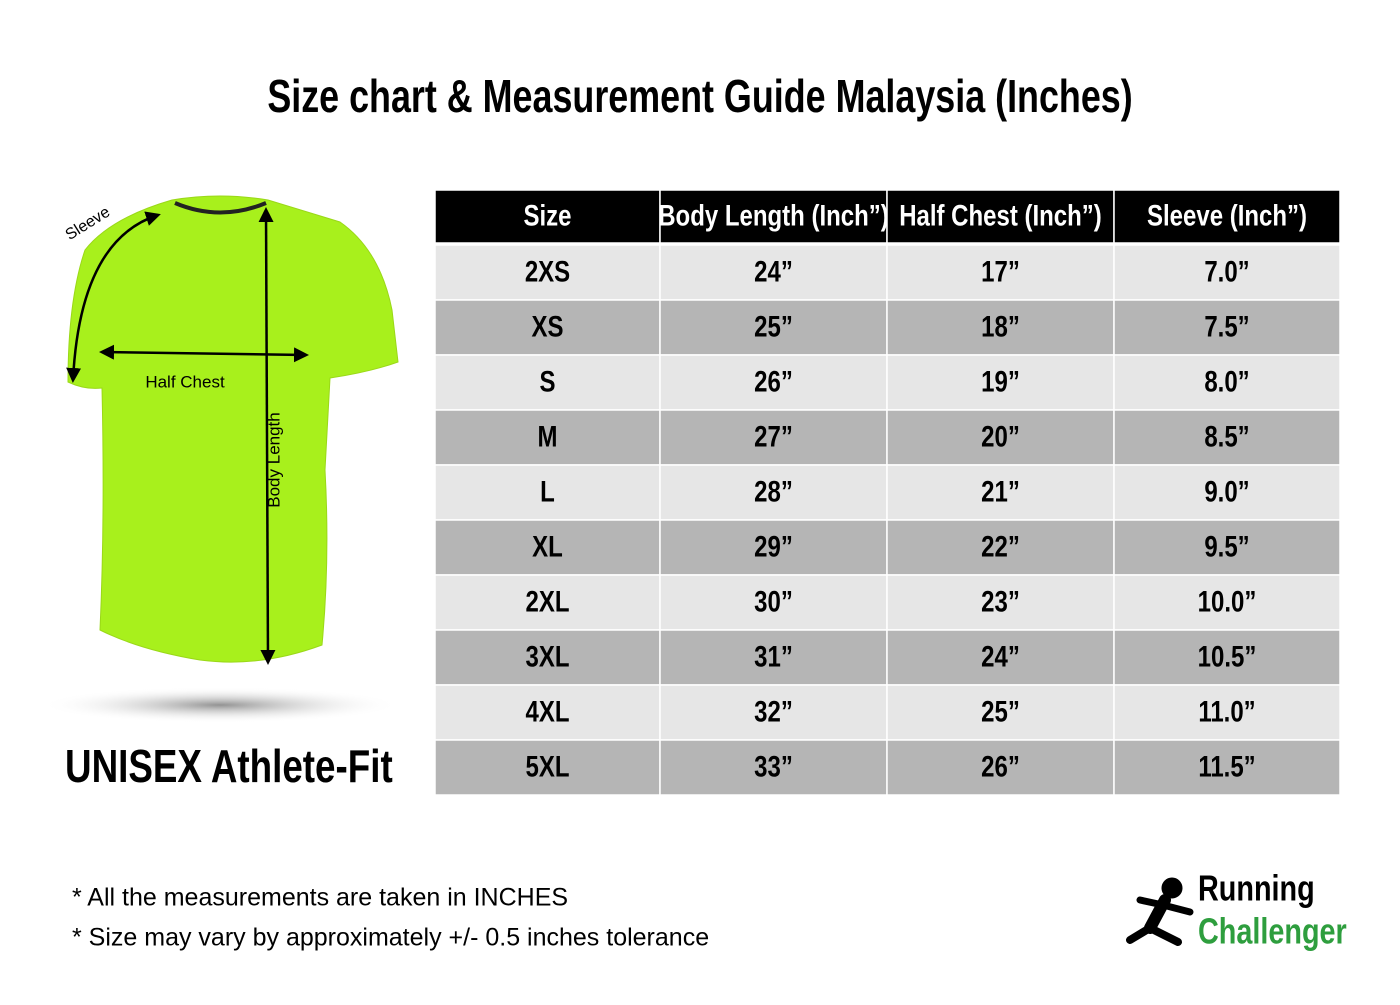  What do you see at coordinates (1226, 436) in the screenshot?
I see `cell-group: 8.5”` at bounding box center [1226, 436].